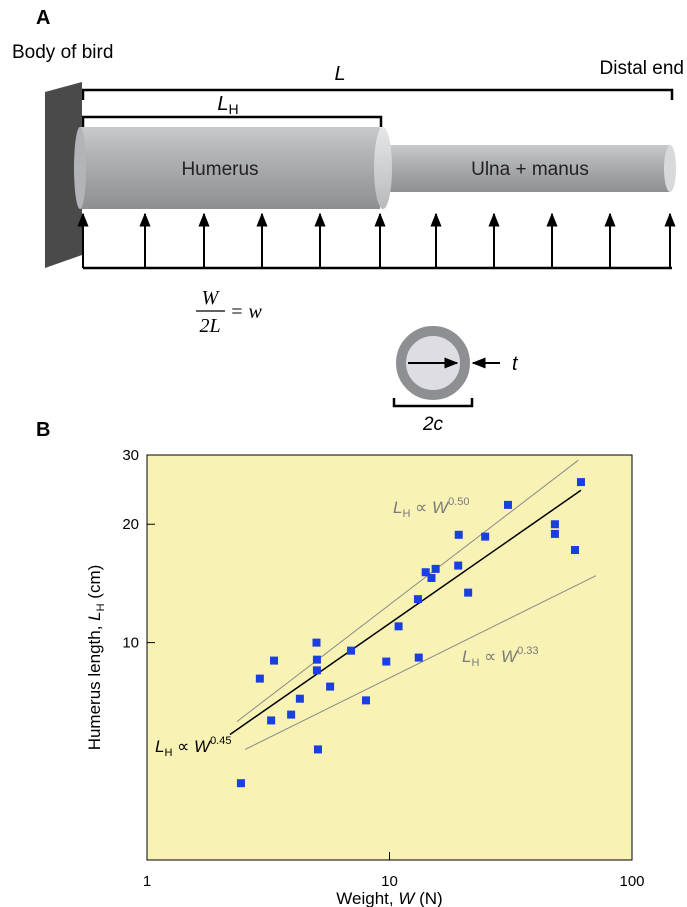 This screenshot has width=687, height=907. Describe the element at coordinates (43, 18) in the screenshot. I see `panel-label: A` at that location.